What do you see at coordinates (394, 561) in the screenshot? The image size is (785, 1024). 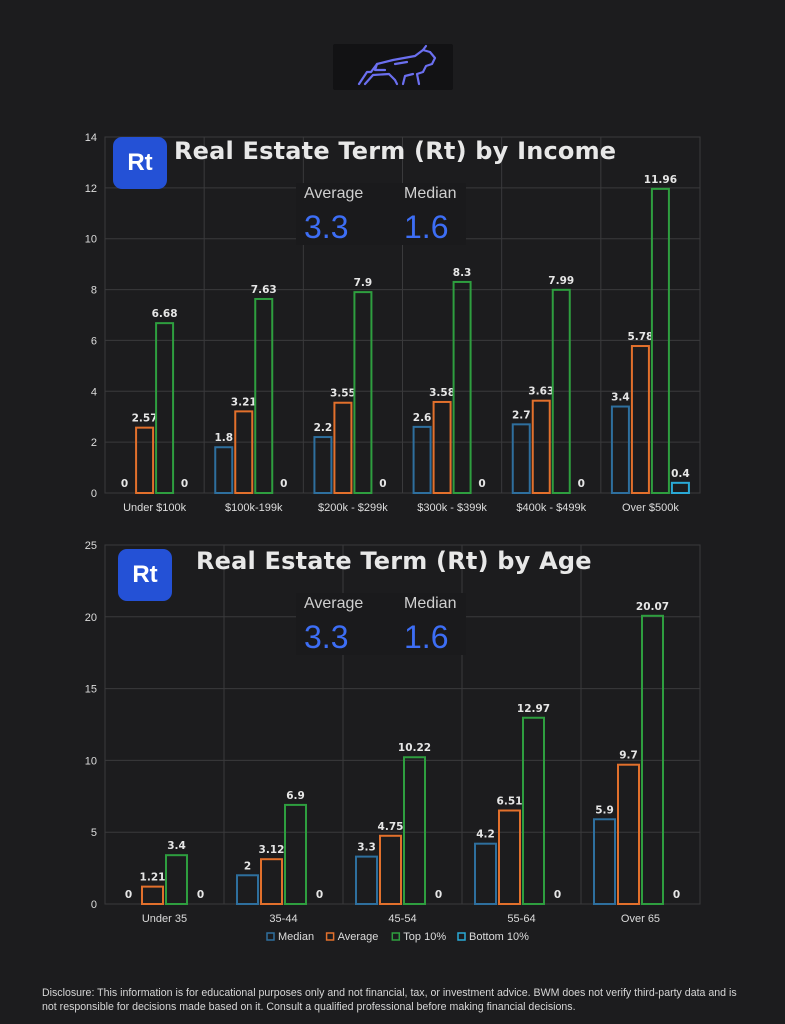 I see `chart-title: Real Estate Term (Rt) by Age` at bounding box center [394, 561].